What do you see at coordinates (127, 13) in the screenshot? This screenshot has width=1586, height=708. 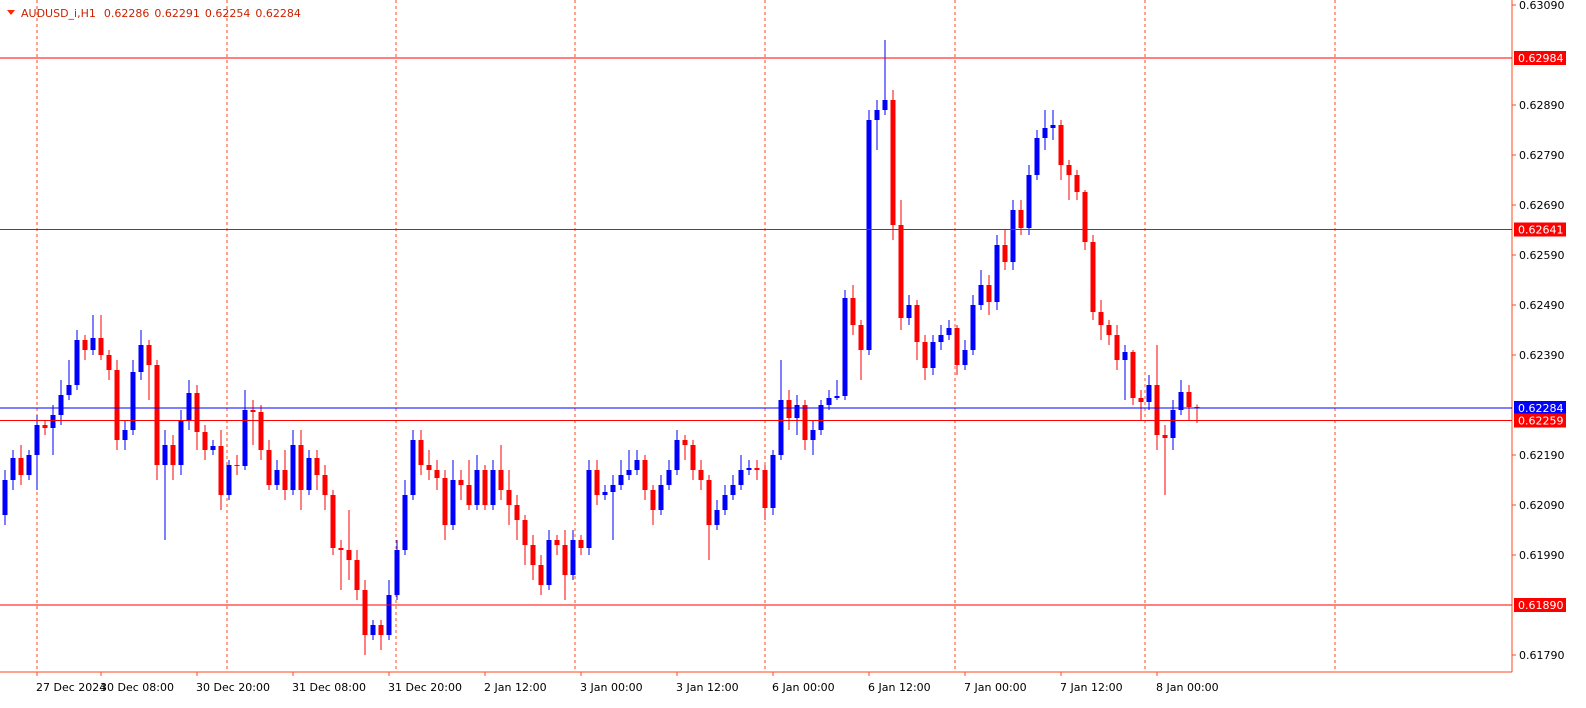 I see `header-open: 0.62286` at bounding box center [127, 13].